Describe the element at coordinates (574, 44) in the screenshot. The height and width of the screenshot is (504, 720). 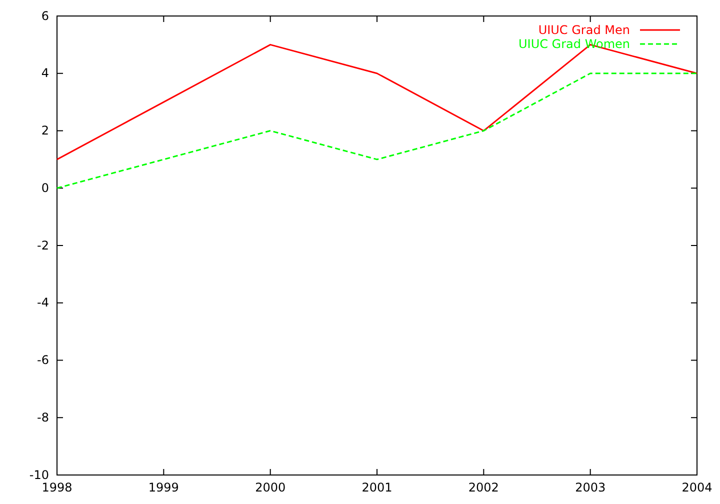
I see `legend-label: UIUC Grad Women` at that location.